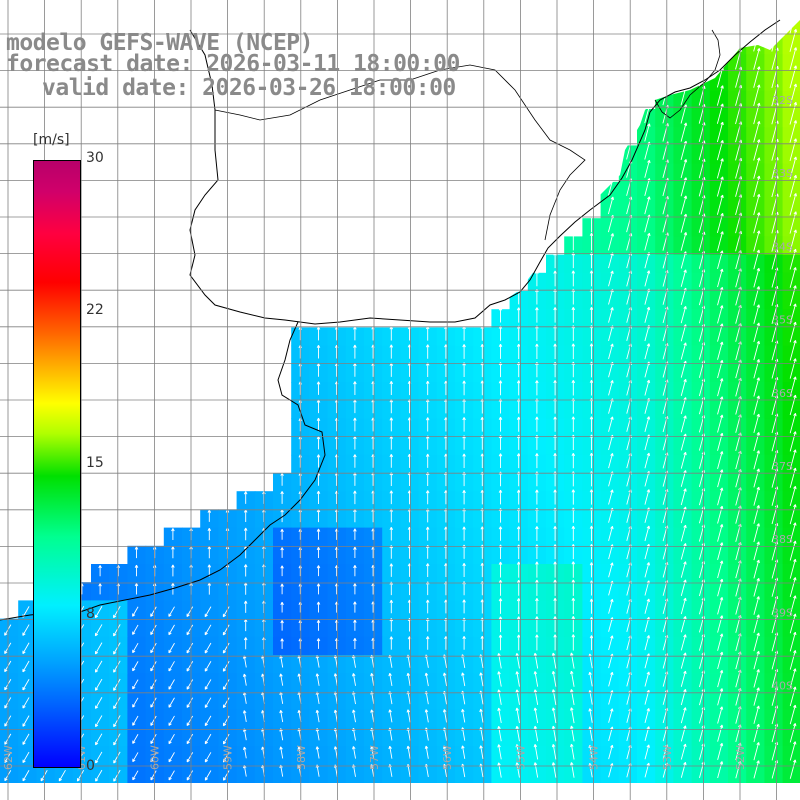 Image resolution: width=800 pixels, height=800 pixels. What do you see at coordinates (740, 757) in the screenshot?
I see `longitude-label: 52W` at bounding box center [740, 757].